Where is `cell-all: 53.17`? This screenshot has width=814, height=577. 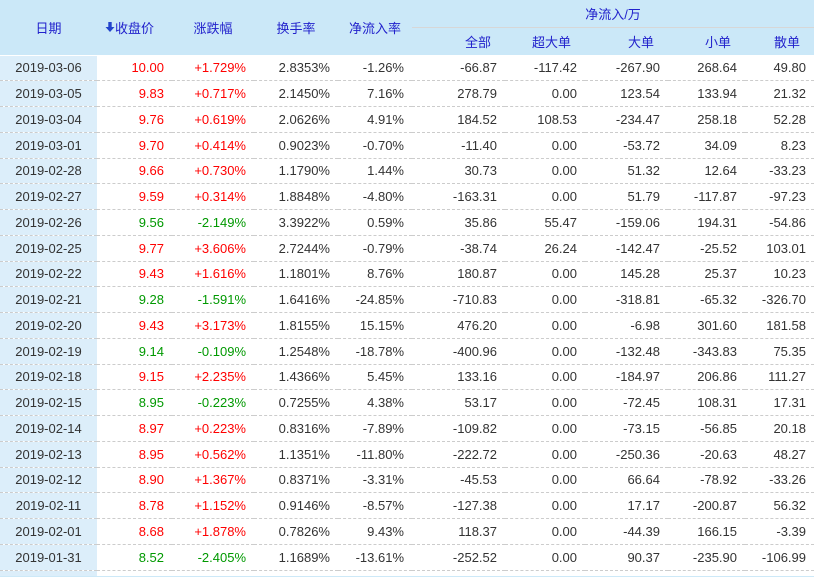 cell-all: 53.17 is located at coordinates (458, 402).